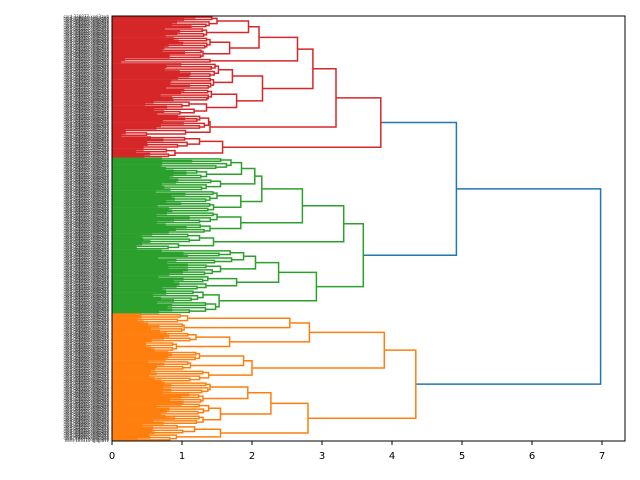  I want to click on x-tick-label: 2, so click(252, 456).